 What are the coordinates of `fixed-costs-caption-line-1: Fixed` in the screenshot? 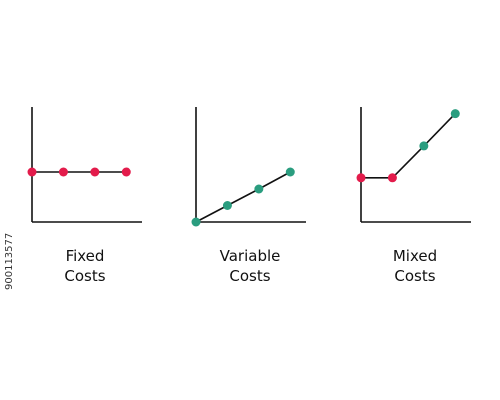 It's located at (85, 256).